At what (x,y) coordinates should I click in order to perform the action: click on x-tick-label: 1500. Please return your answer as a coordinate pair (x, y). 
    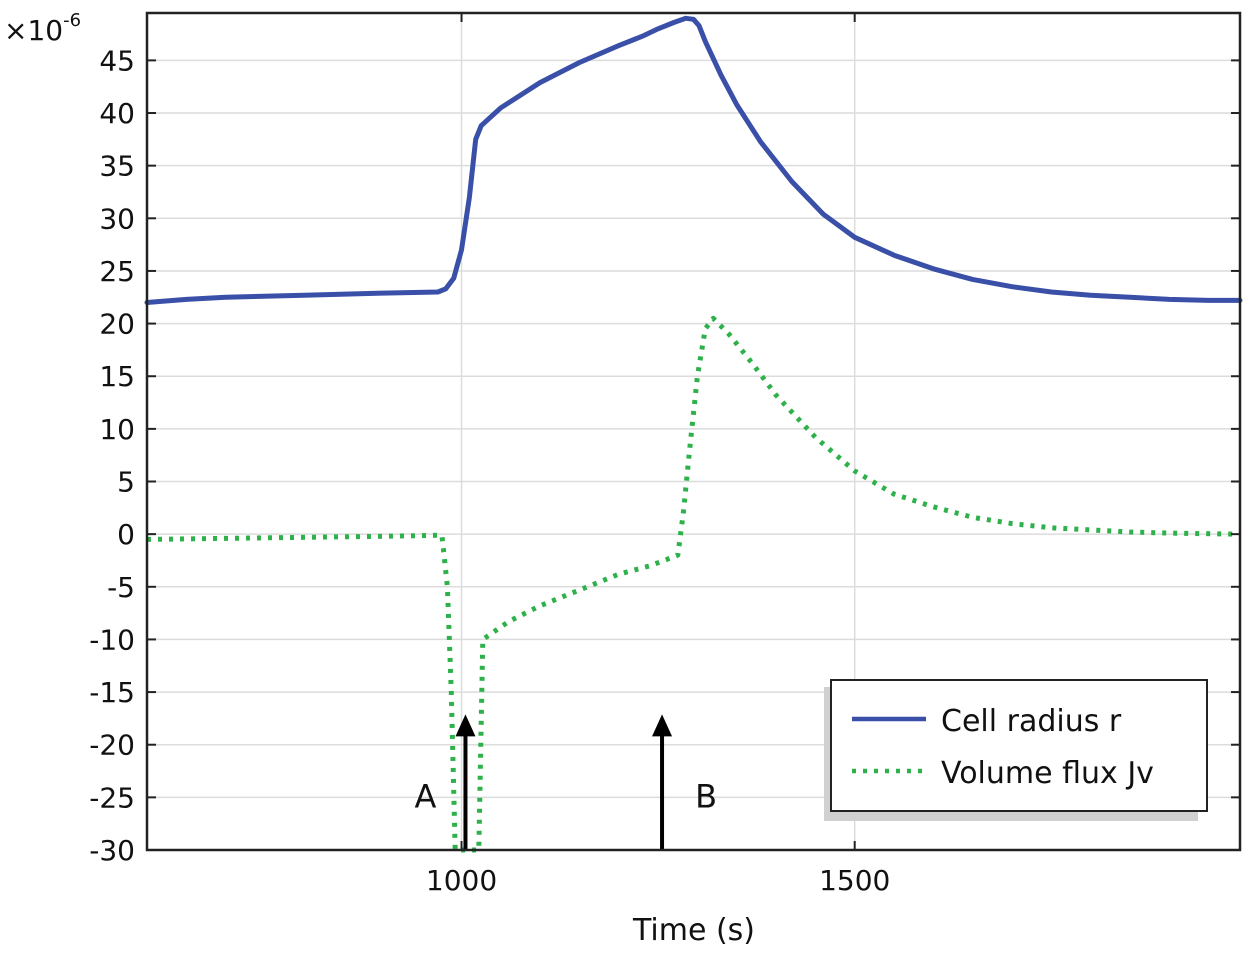
    Looking at the image, I should click on (854, 880).